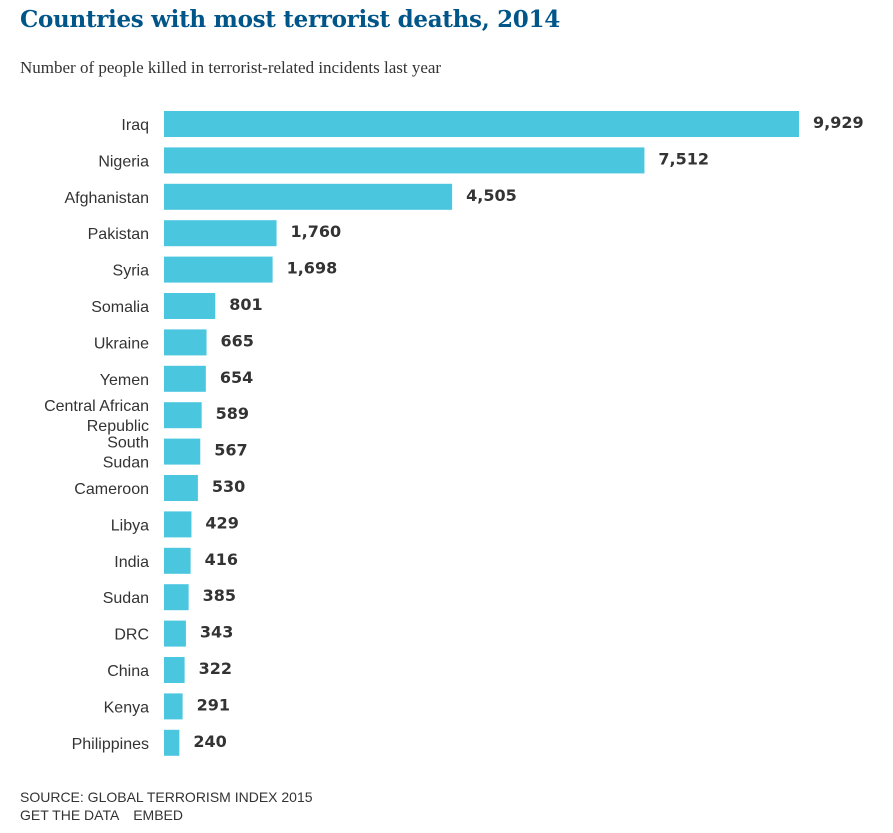  I want to click on category-label: Libya, so click(130, 525).